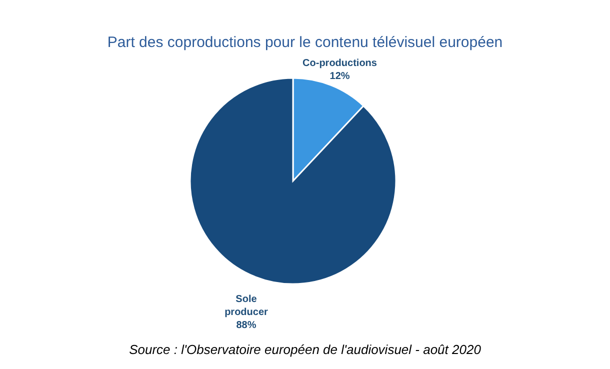 The image size is (610, 369). I want to click on data-label: 12%, so click(340, 76).